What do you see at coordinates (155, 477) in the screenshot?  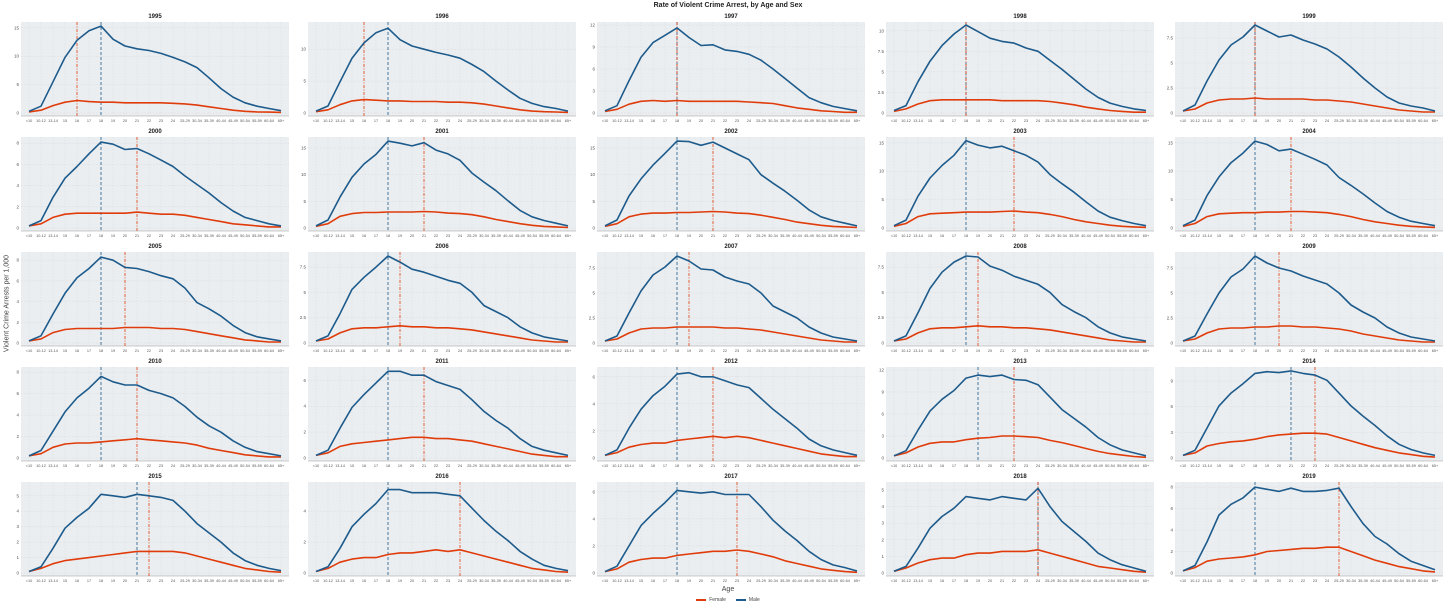 I see `panel-title: 2015` at bounding box center [155, 477].